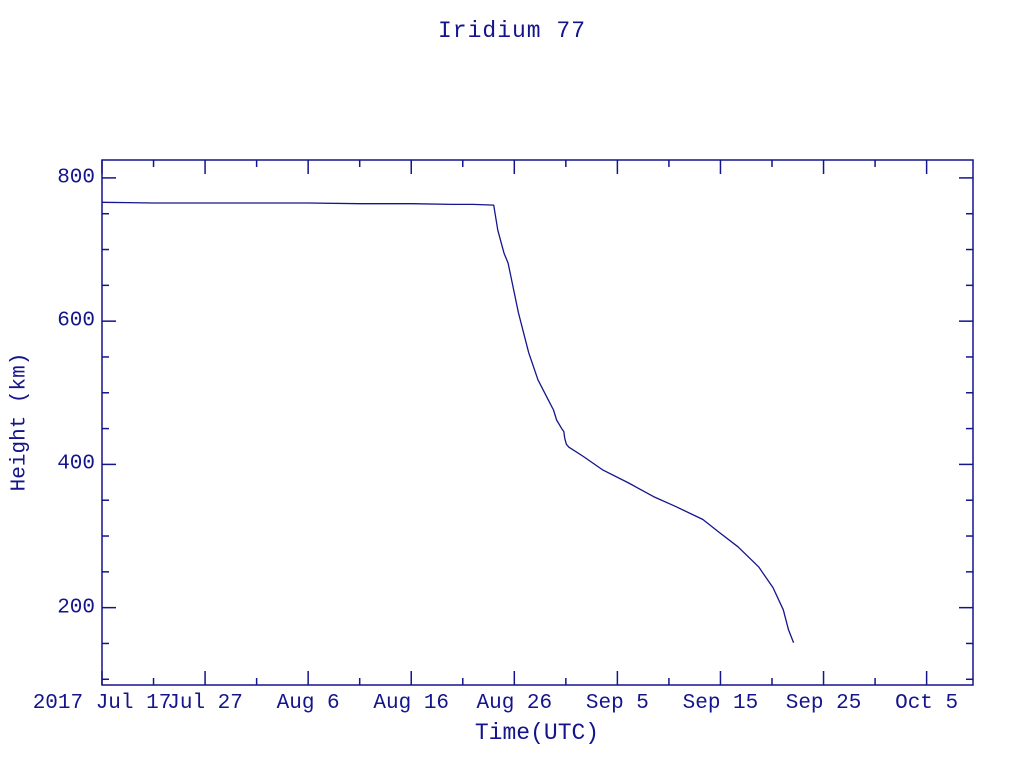 This screenshot has width=1024, height=768. I want to click on y-tick-label: 400, so click(76, 464).